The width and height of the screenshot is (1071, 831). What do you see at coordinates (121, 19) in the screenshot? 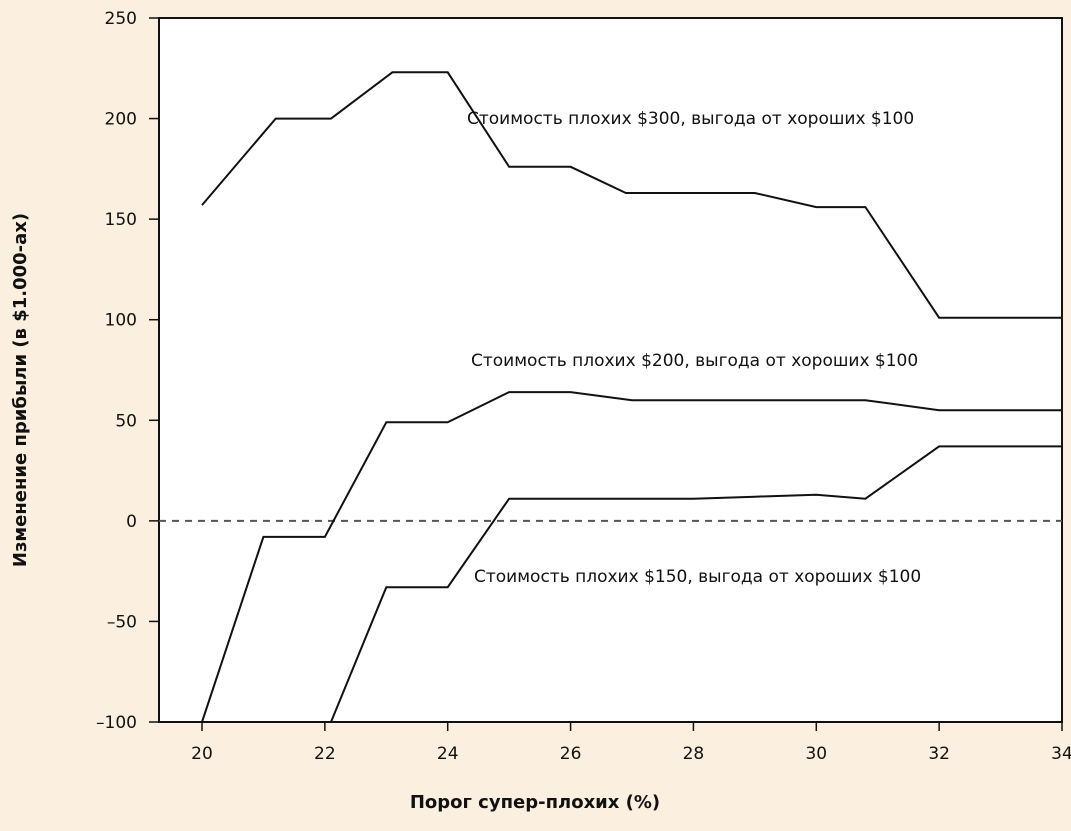
I see `y-tick-label: 250` at bounding box center [121, 19].